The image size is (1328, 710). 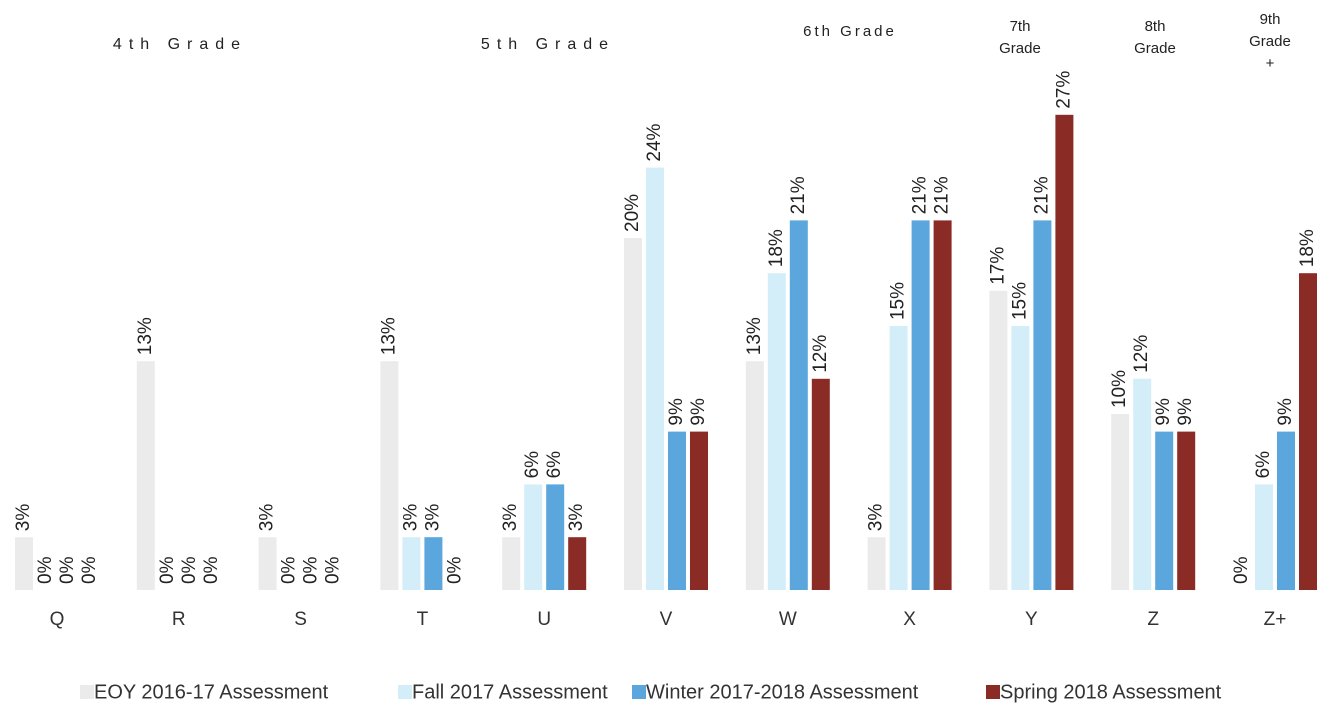 I want to click on x-tick-label: U, so click(x=544, y=619).